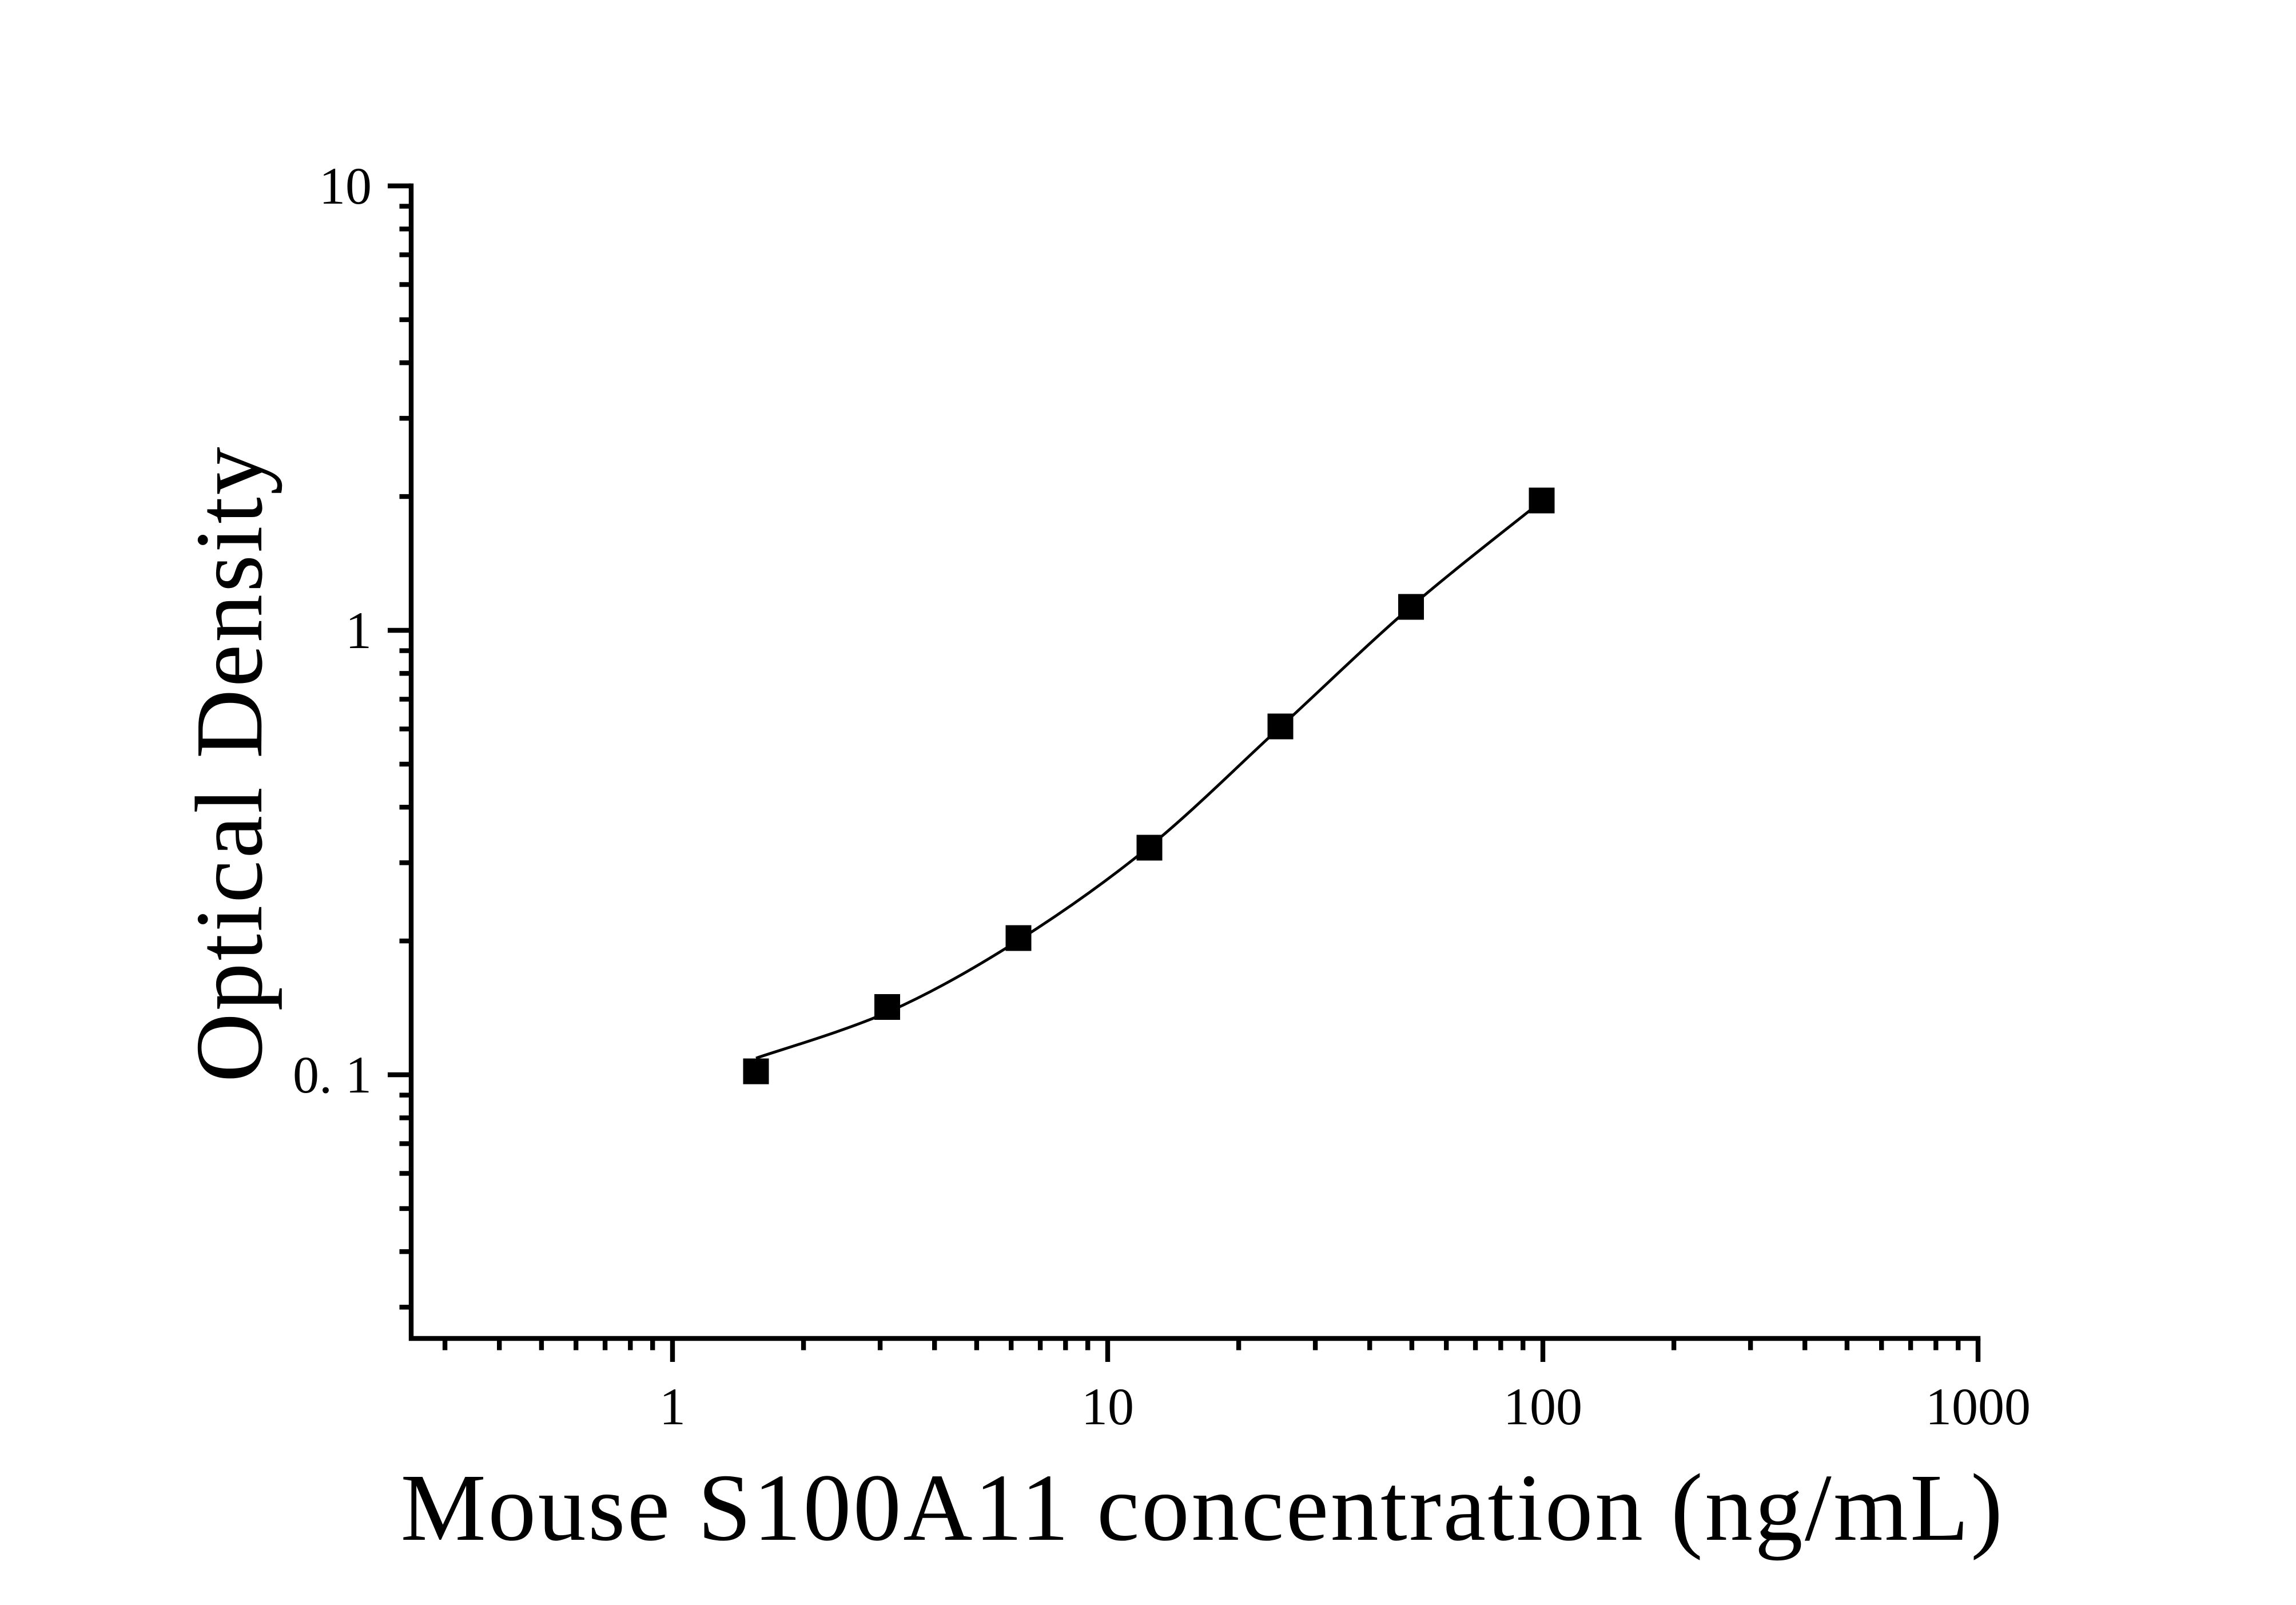 The image size is (2296, 1605). Describe the element at coordinates (1542, 1406) in the screenshot. I see `svg-text: 100` at that location.